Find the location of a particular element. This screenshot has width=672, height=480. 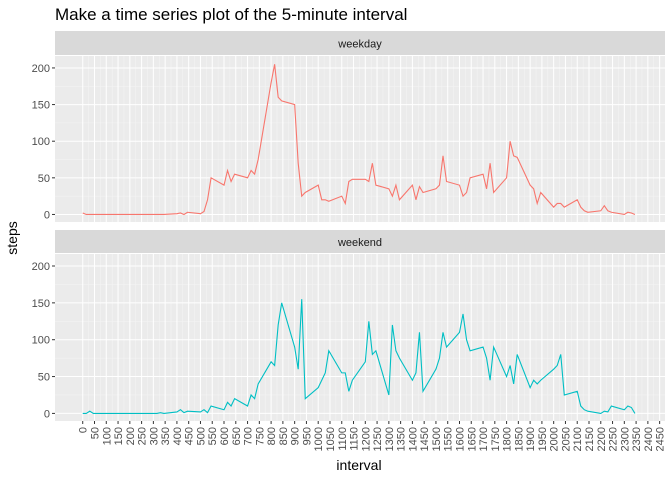

x-tick-label: 2050 is located at coordinates (566, 439).